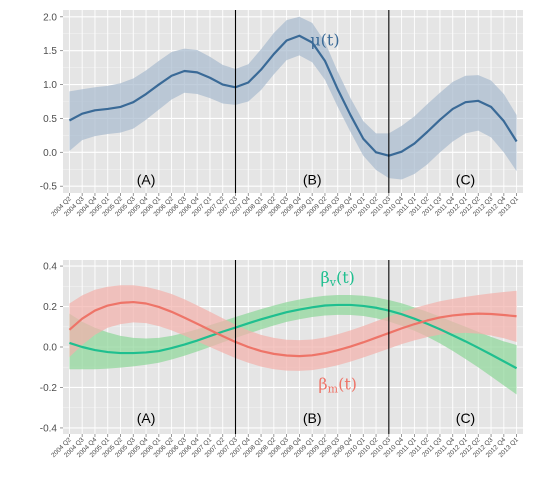  What do you see at coordinates (312, 179) in the screenshot?
I see `top-region-label: (B)` at bounding box center [312, 179].